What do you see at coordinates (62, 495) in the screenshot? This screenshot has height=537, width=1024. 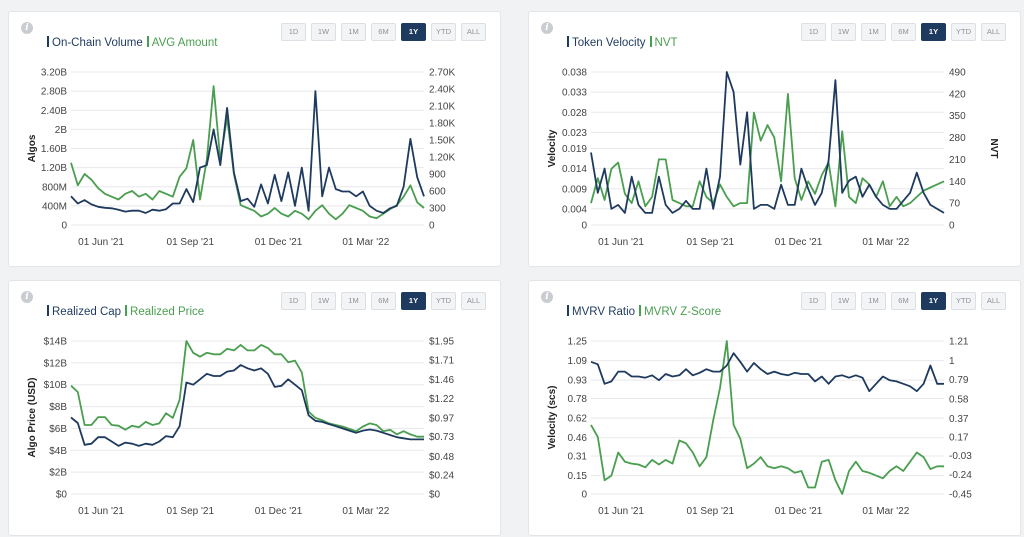 I see `y-tick-label: $0` at bounding box center [62, 495].